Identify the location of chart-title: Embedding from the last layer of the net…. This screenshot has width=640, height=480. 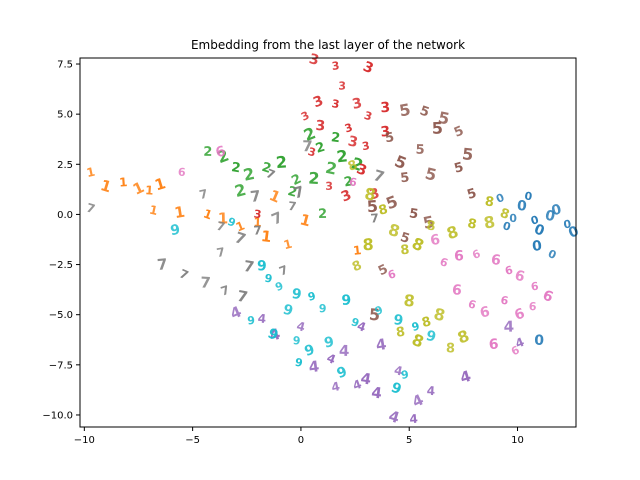
(328, 45).